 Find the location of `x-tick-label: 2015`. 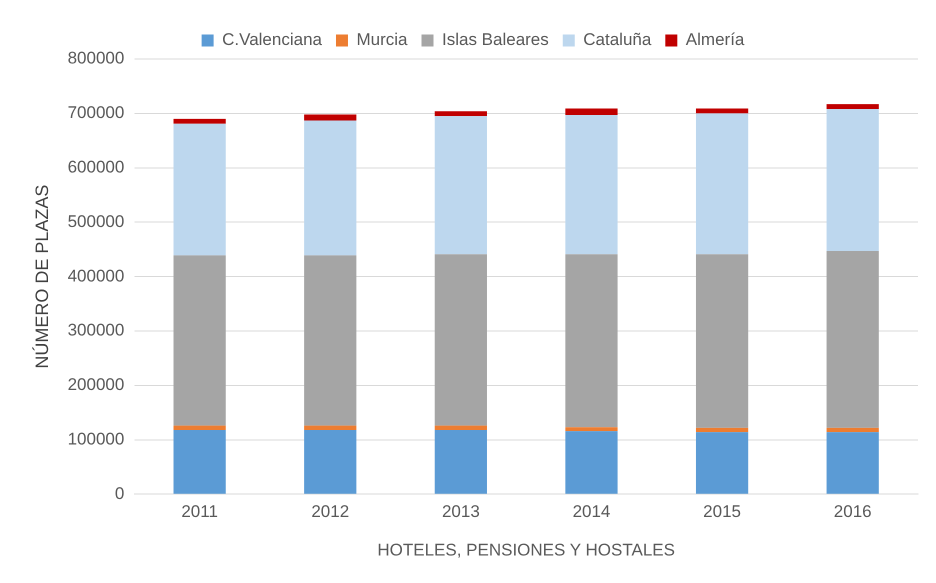

x-tick-label: 2015 is located at coordinates (722, 512).